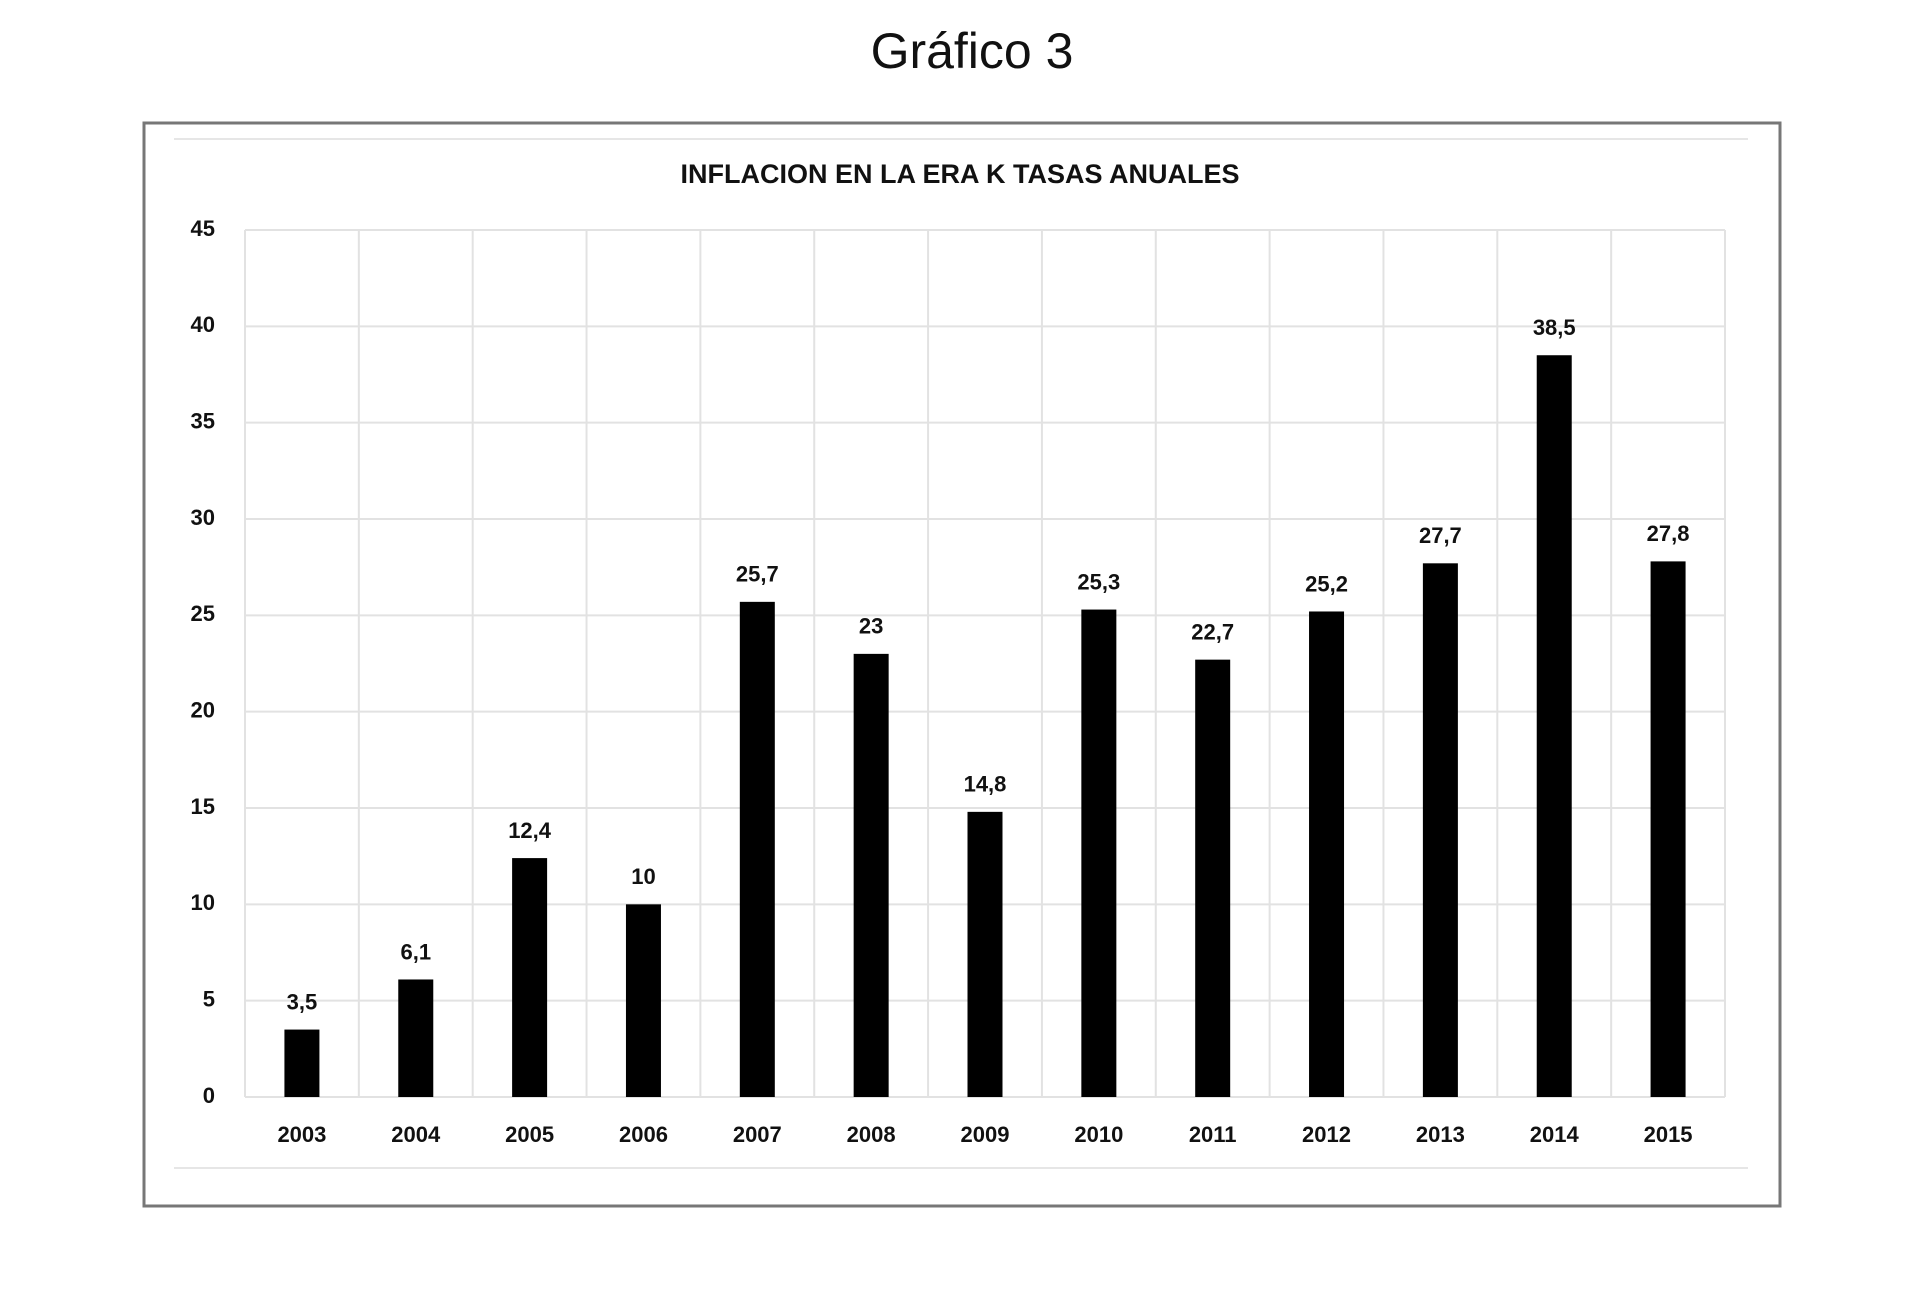 The image size is (1920, 1297). I want to click on x-tick-label: 2014, so click(1555, 1134).